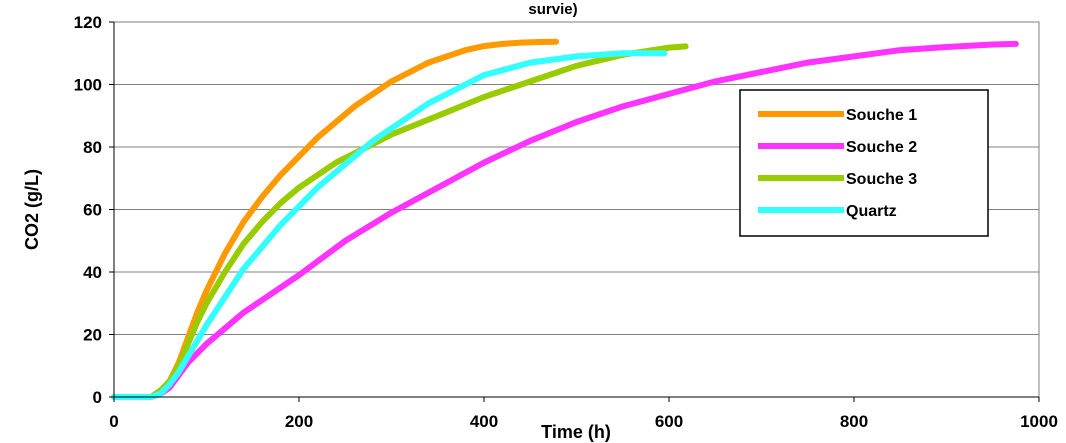 This screenshot has height=443, width=1066. What do you see at coordinates (484, 421) in the screenshot?
I see `x-tick-label: 400` at bounding box center [484, 421].